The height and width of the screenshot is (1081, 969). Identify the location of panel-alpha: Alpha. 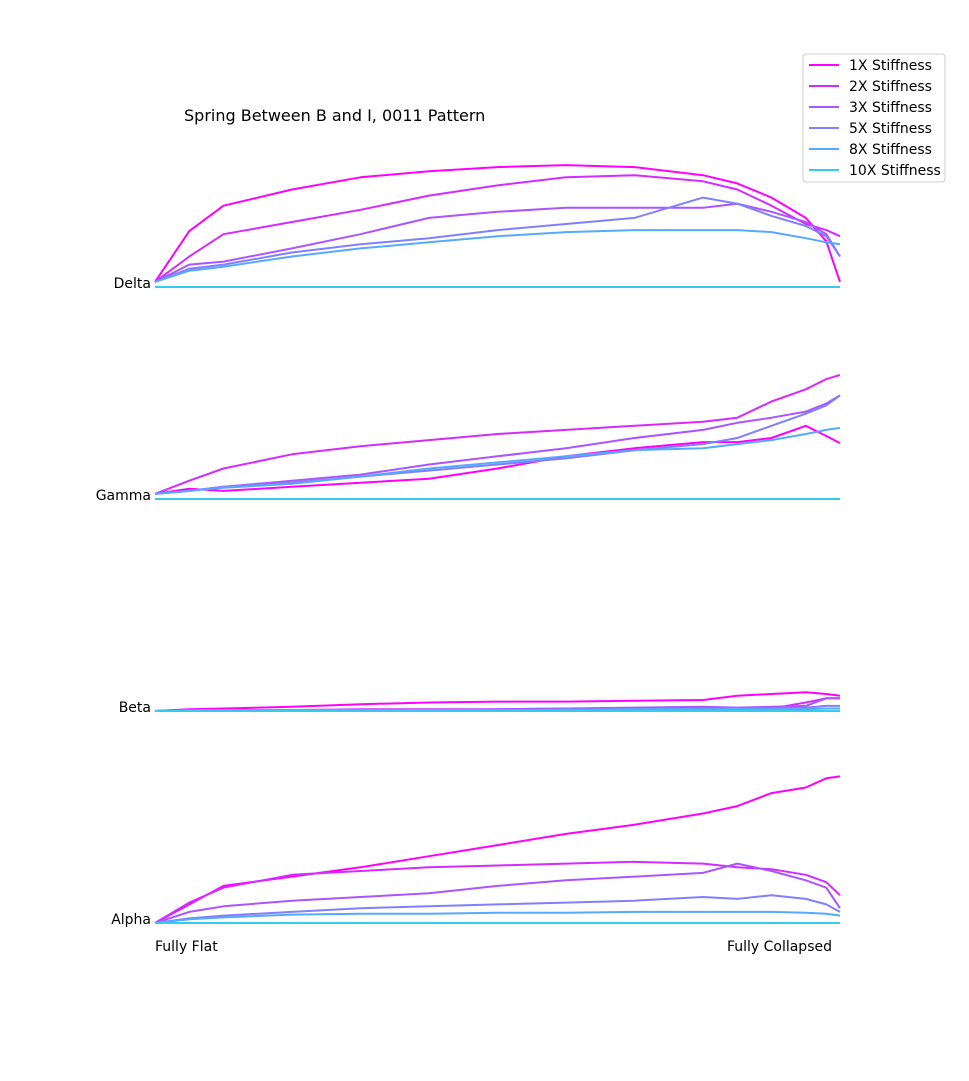
(476, 851).